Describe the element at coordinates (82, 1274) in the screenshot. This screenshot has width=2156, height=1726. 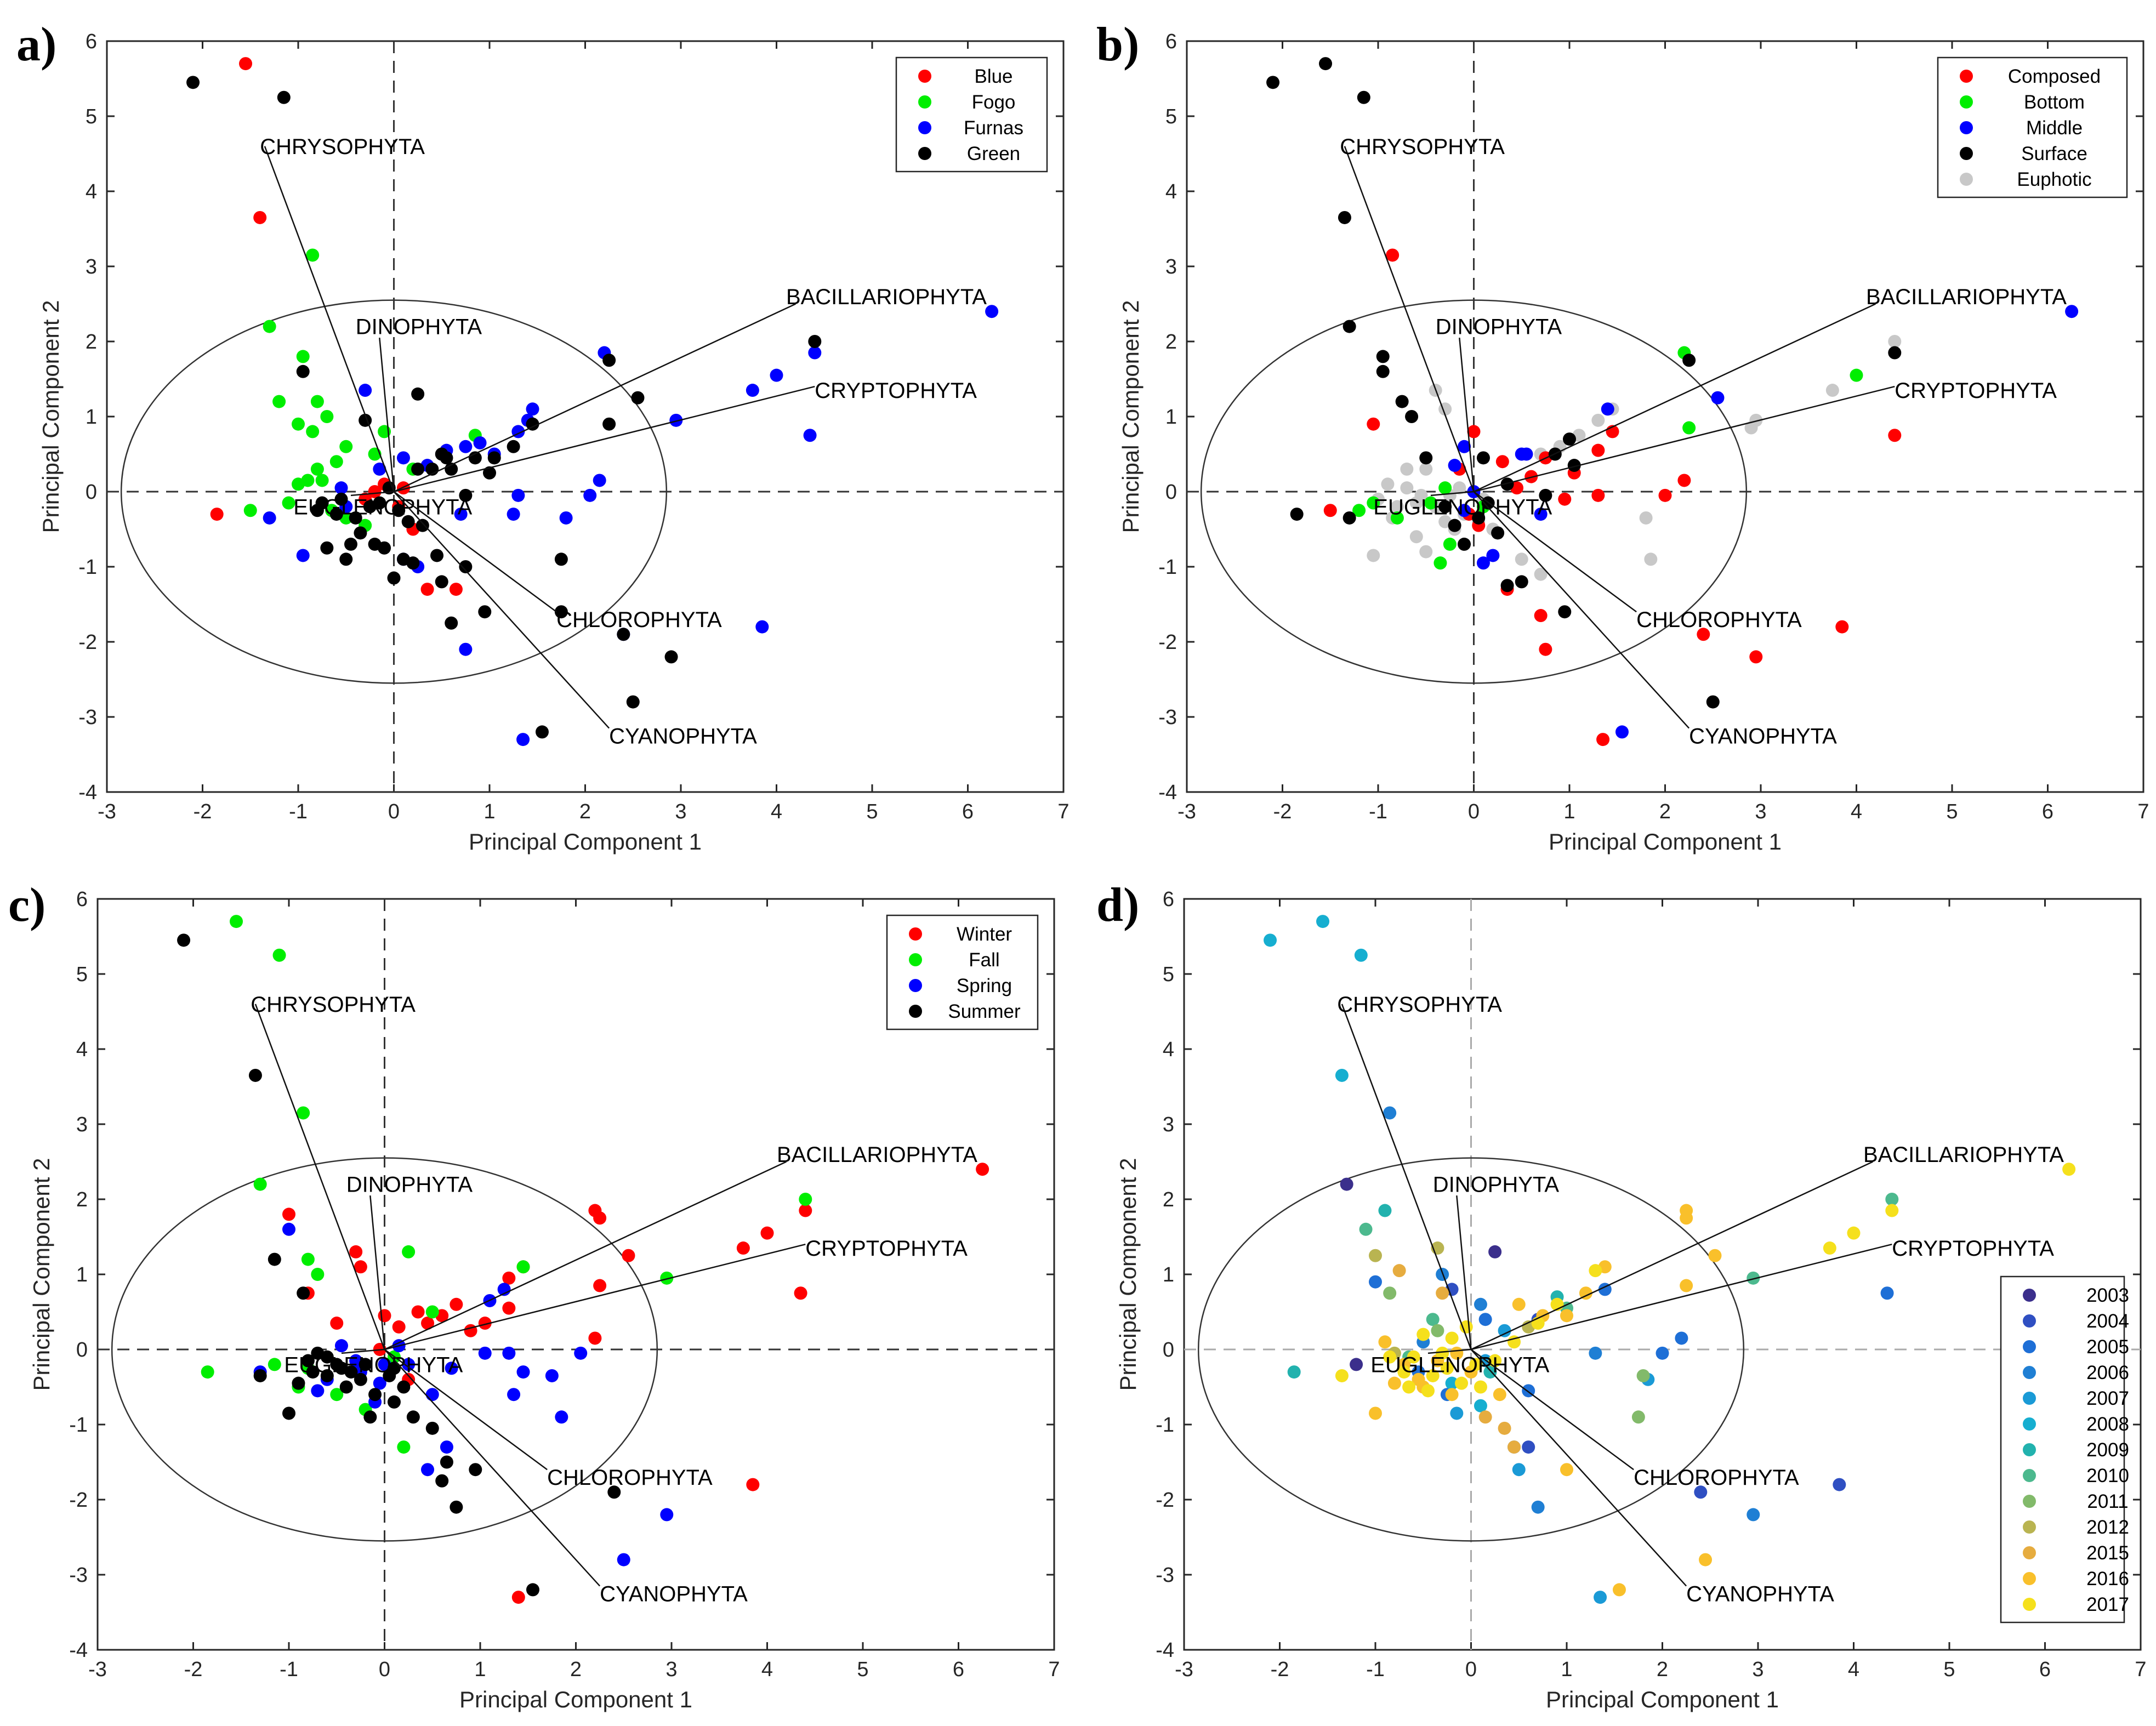
I see `y-tick-label: 1` at that location.